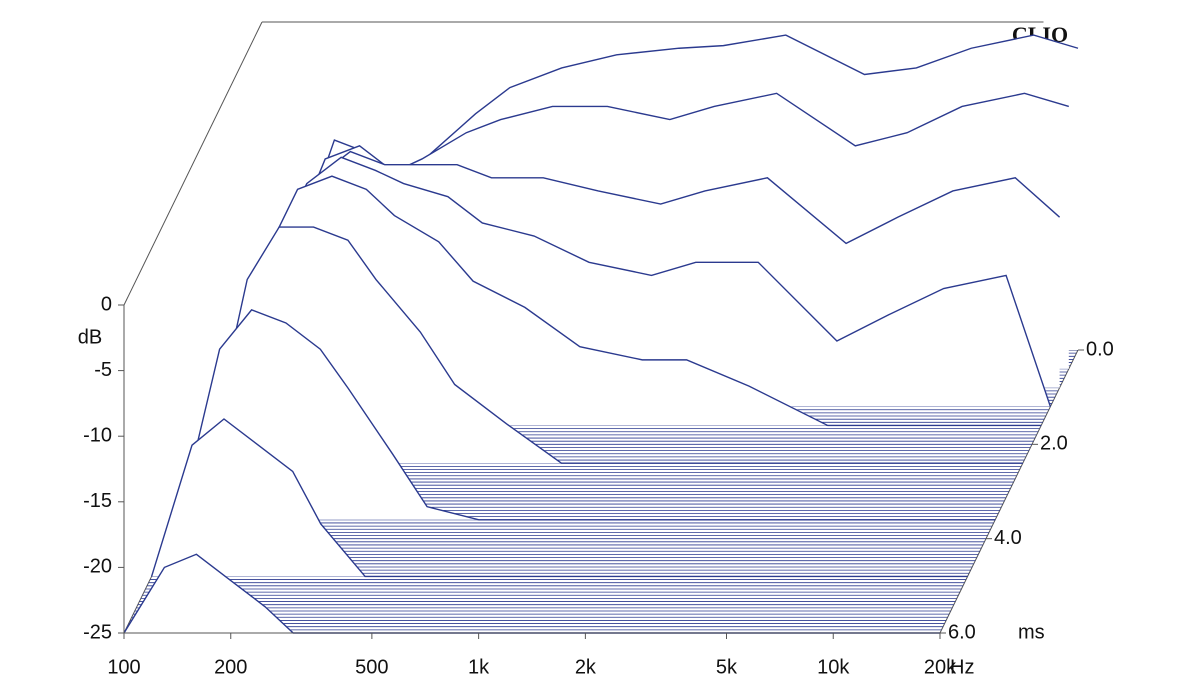  What do you see at coordinates (97, 632) in the screenshot?
I see `y-tick-label: -25` at bounding box center [97, 632].